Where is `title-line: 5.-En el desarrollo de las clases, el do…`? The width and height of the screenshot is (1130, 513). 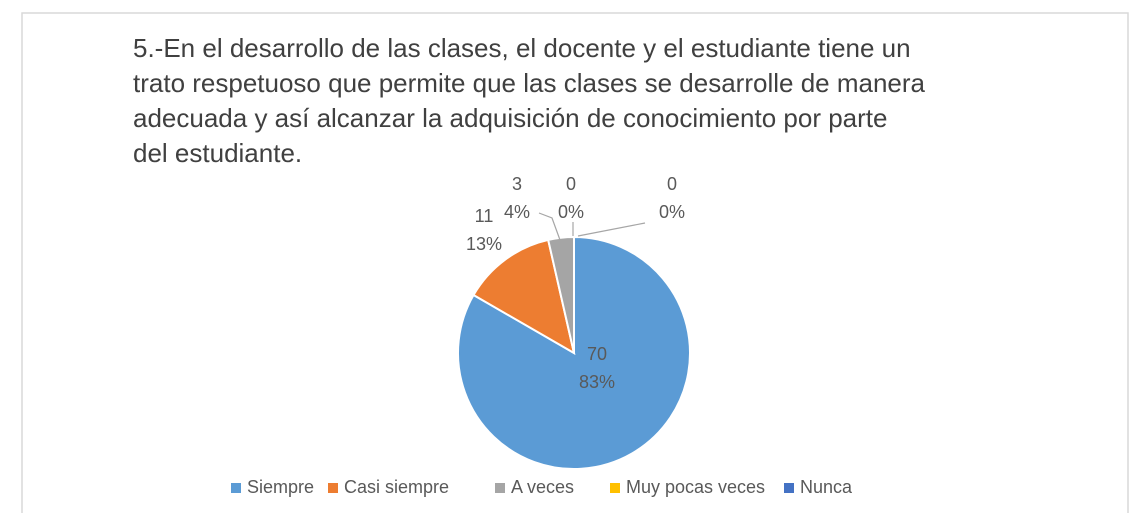
title-line: 5.-En el desarrollo de las clases, el do… is located at coordinates (522, 48).